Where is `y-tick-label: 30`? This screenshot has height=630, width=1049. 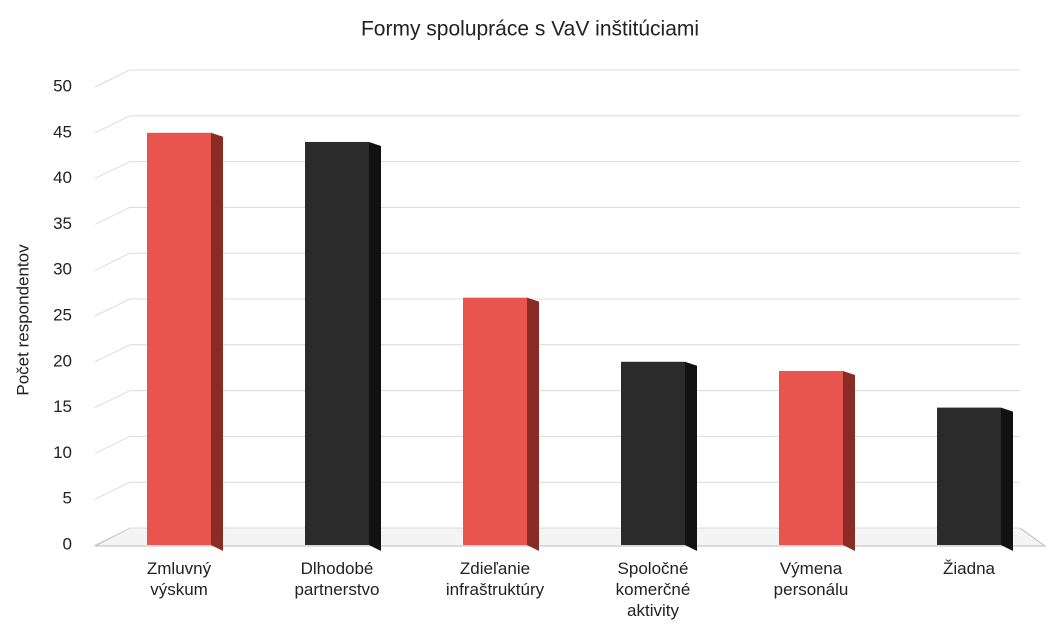 y-tick-label: 30 is located at coordinates (62, 269).